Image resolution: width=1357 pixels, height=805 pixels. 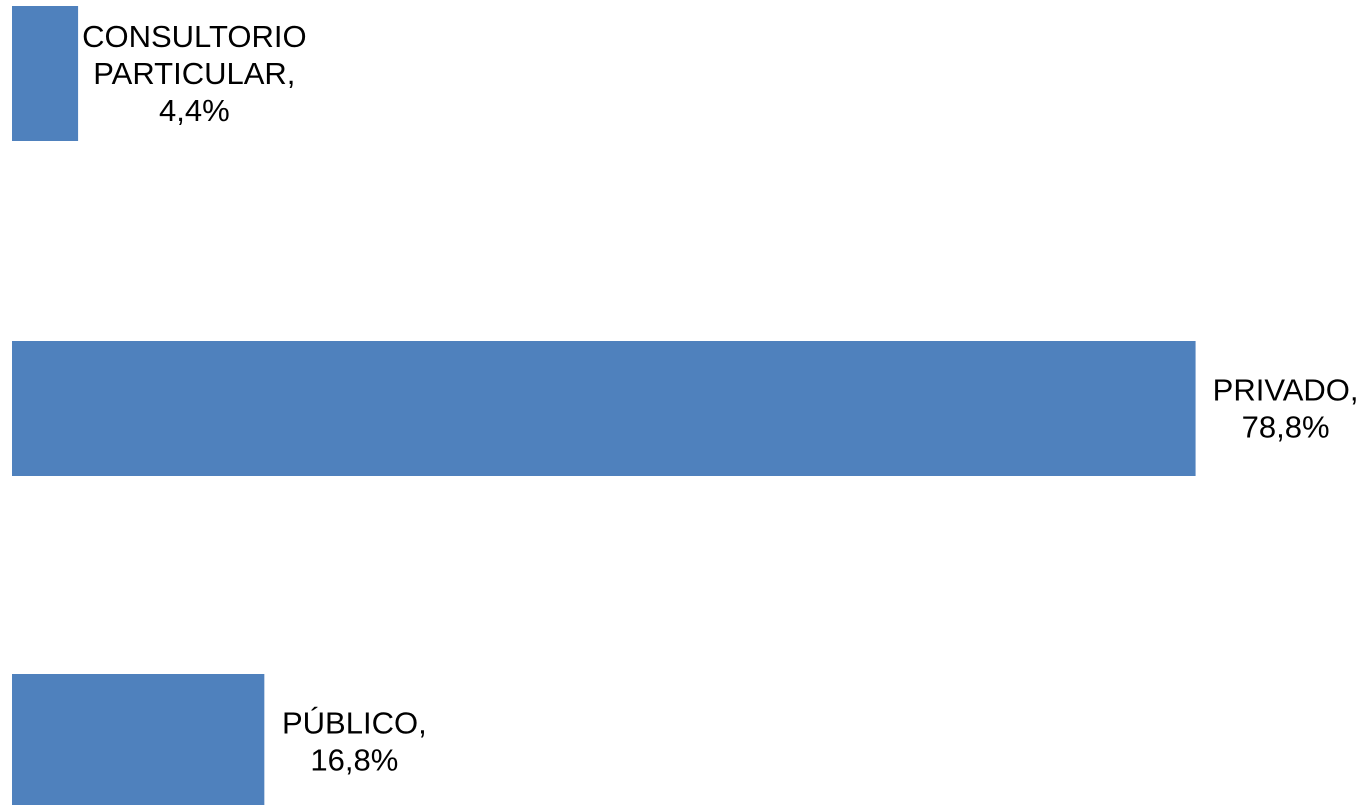 I want to click on data-label-line: PARTICULAR,, so click(x=194, y=73).